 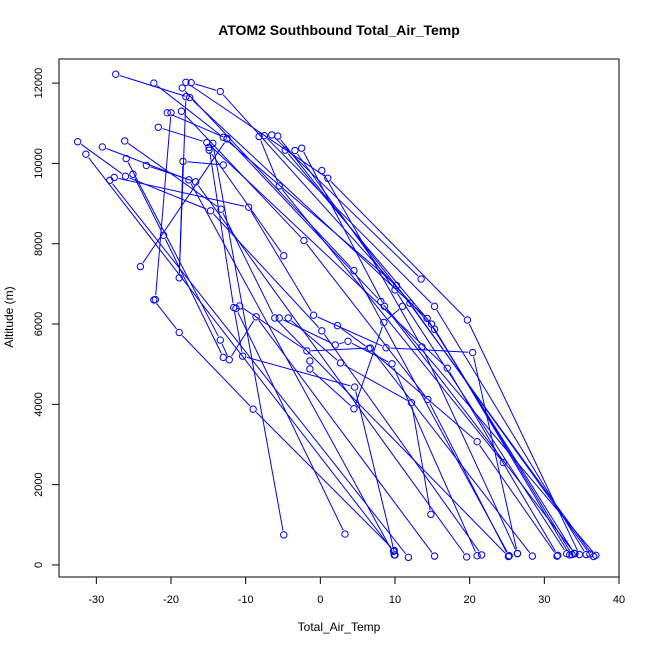 What do you see at coordinates (470, 600) in the screenshot?
I see `x-tick-label: 20` at bounding box center [470, 600].